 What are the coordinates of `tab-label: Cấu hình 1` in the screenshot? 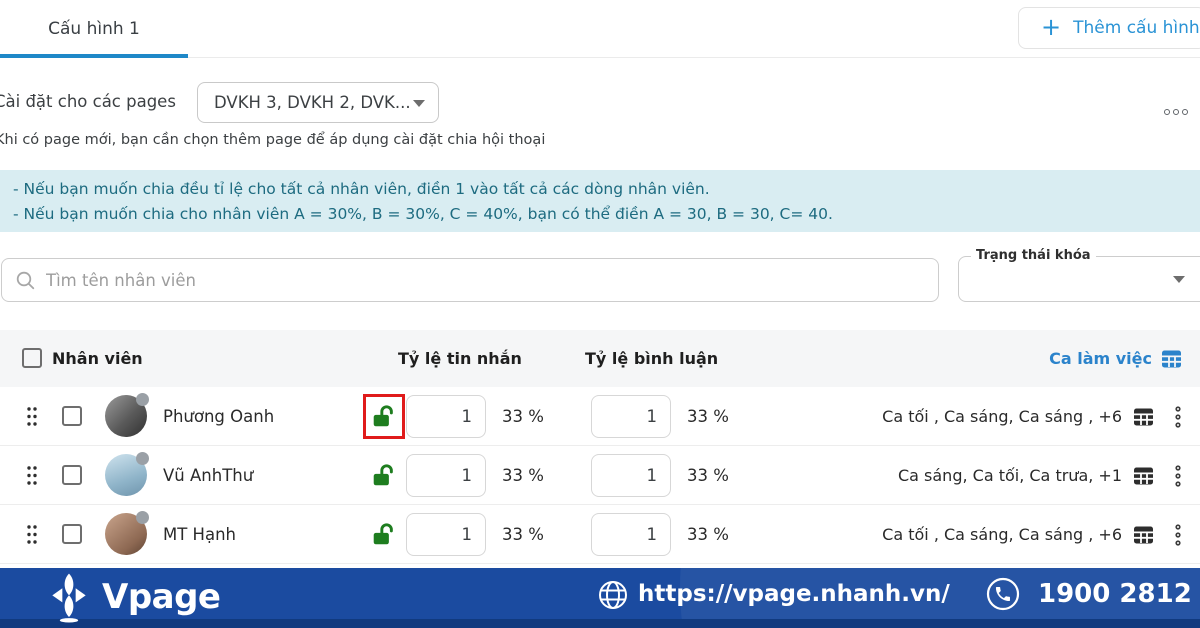 It's located at (94, 29).